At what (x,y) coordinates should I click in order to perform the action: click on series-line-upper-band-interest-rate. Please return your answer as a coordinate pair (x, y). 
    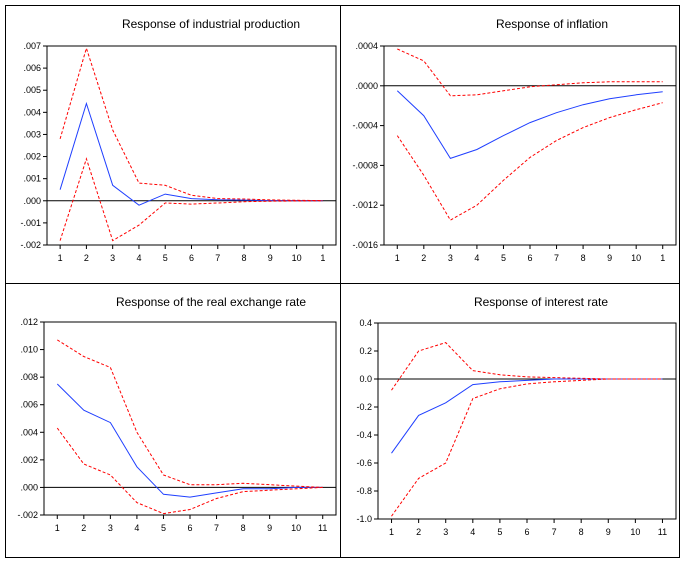
    Looking at the image, I should click on (527, 366).